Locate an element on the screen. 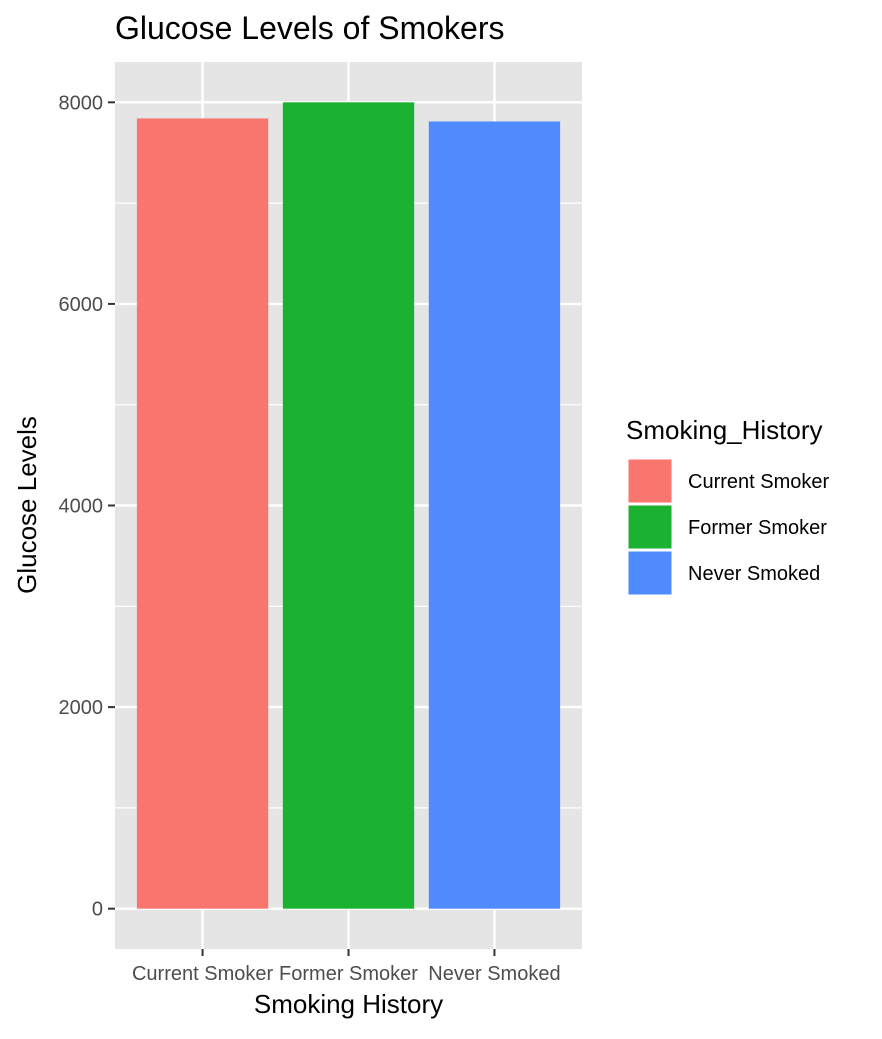  y-tick-label: 6000 is located at coordinates (81, 305).